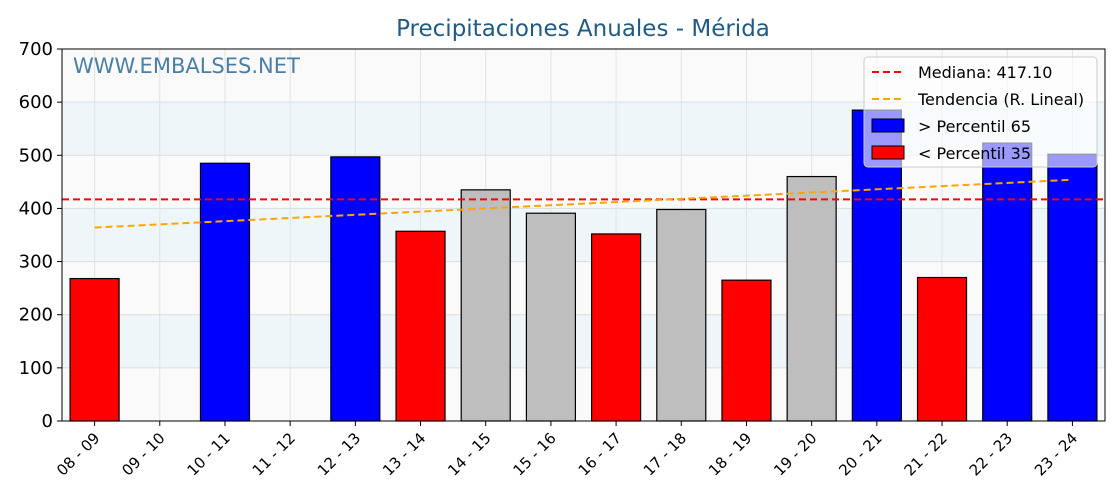 This screenshot has height=500, width=1120. Describe the element at coordinates (1000, 99) in the screenshot. I see `legend-trend-label: Tendencia (R. Lineal)` at that location.